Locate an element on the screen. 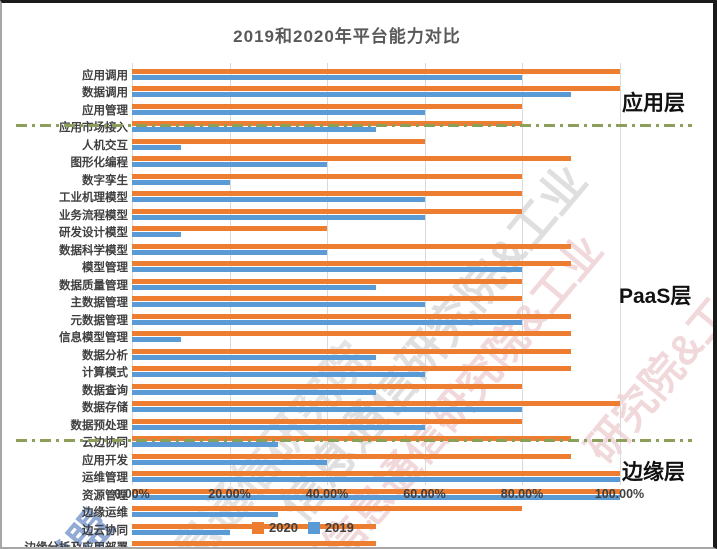 This screenshot has width=717, height=549. chart-row: 业务流程模型 is located at coordinates (340, 216).